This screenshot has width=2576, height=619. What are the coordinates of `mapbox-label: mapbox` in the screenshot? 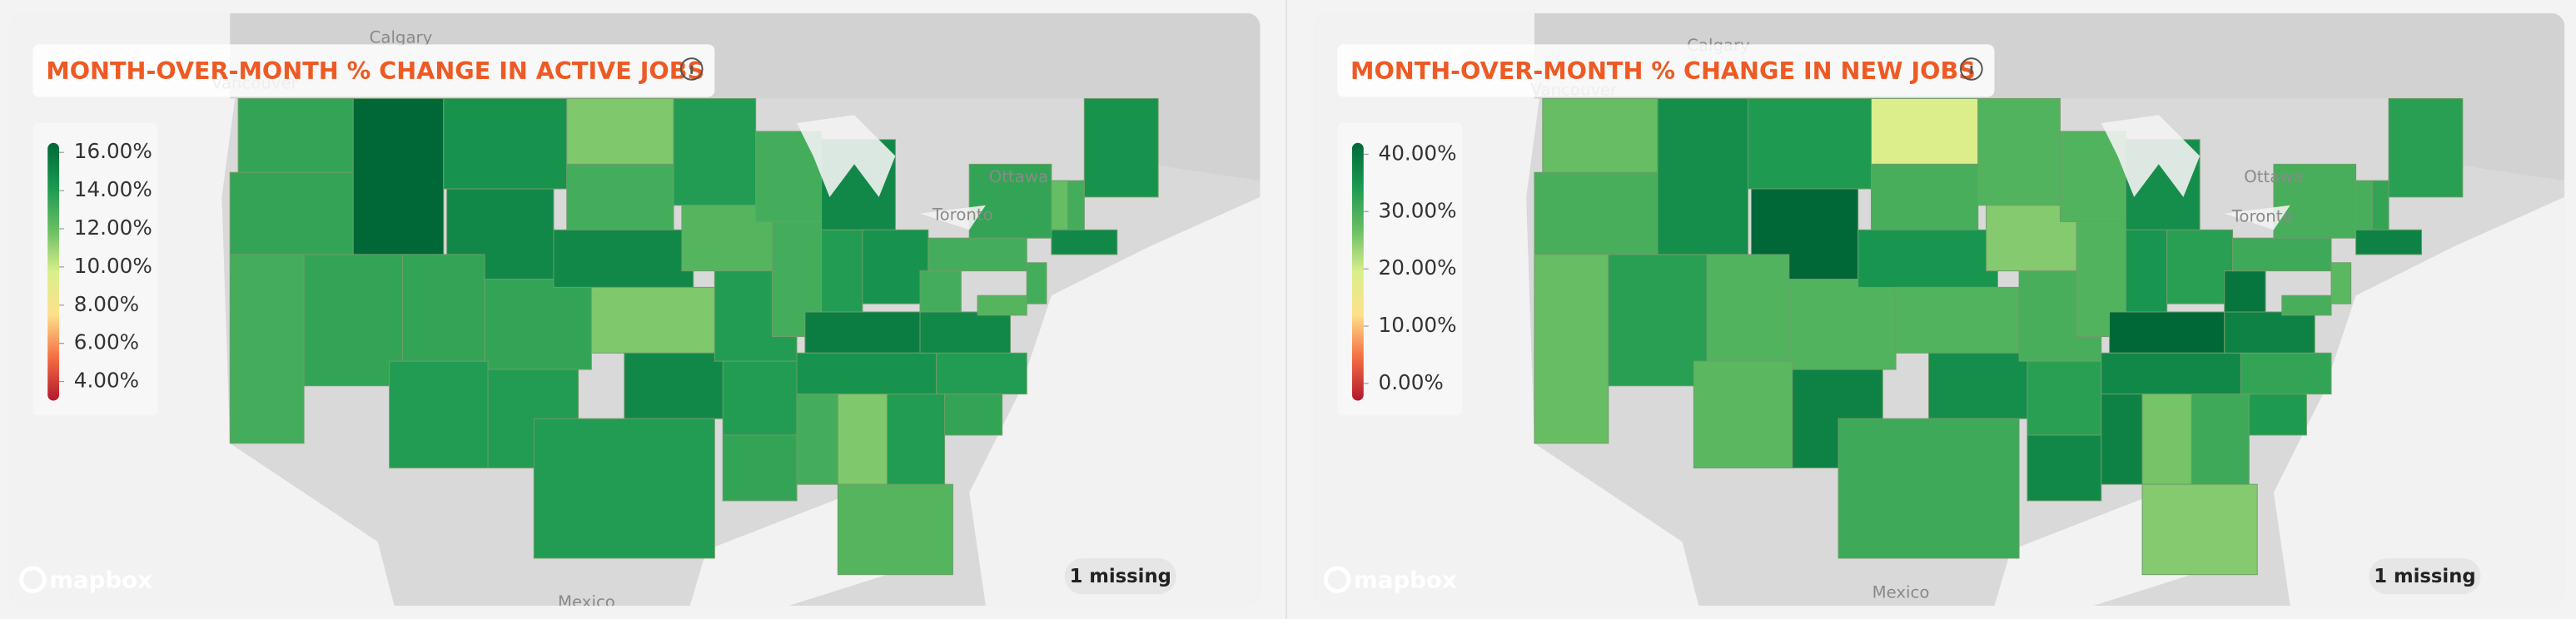 It's located at (100, 579).